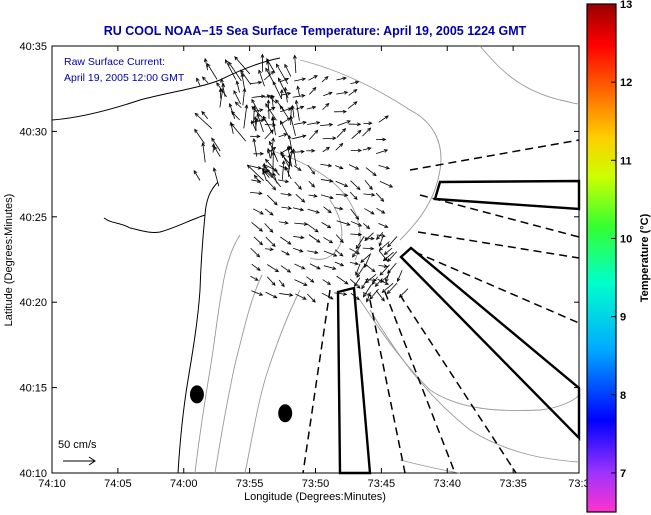  I want to click on x-tick-label: 73:55, so click(250, 484).